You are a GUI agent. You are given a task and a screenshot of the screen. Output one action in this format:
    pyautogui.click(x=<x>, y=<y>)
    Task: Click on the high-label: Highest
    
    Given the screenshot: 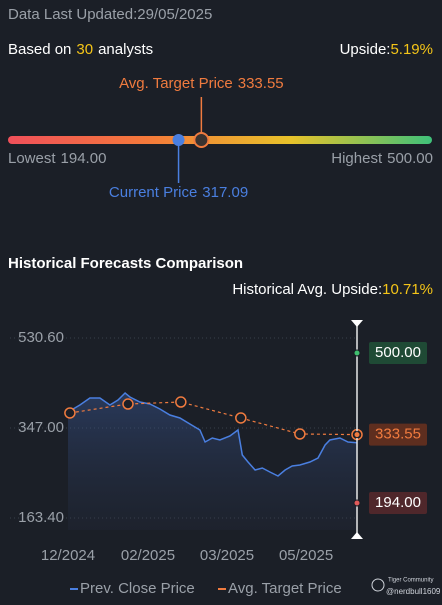 What is the action you would take?
    pyautogui.click(x=357, y=158)
    